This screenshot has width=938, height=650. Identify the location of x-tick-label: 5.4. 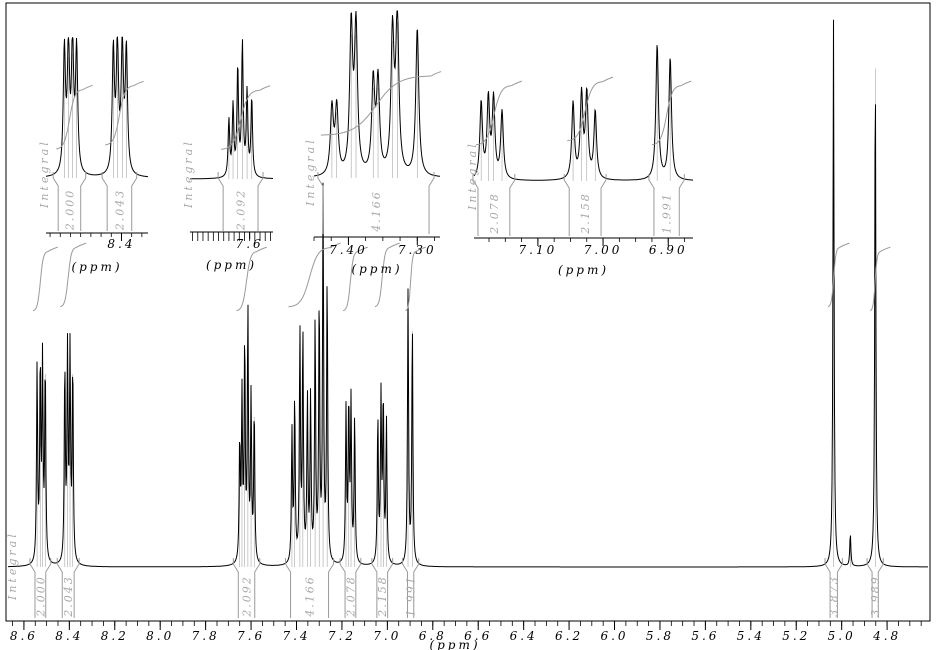
(751, 636).